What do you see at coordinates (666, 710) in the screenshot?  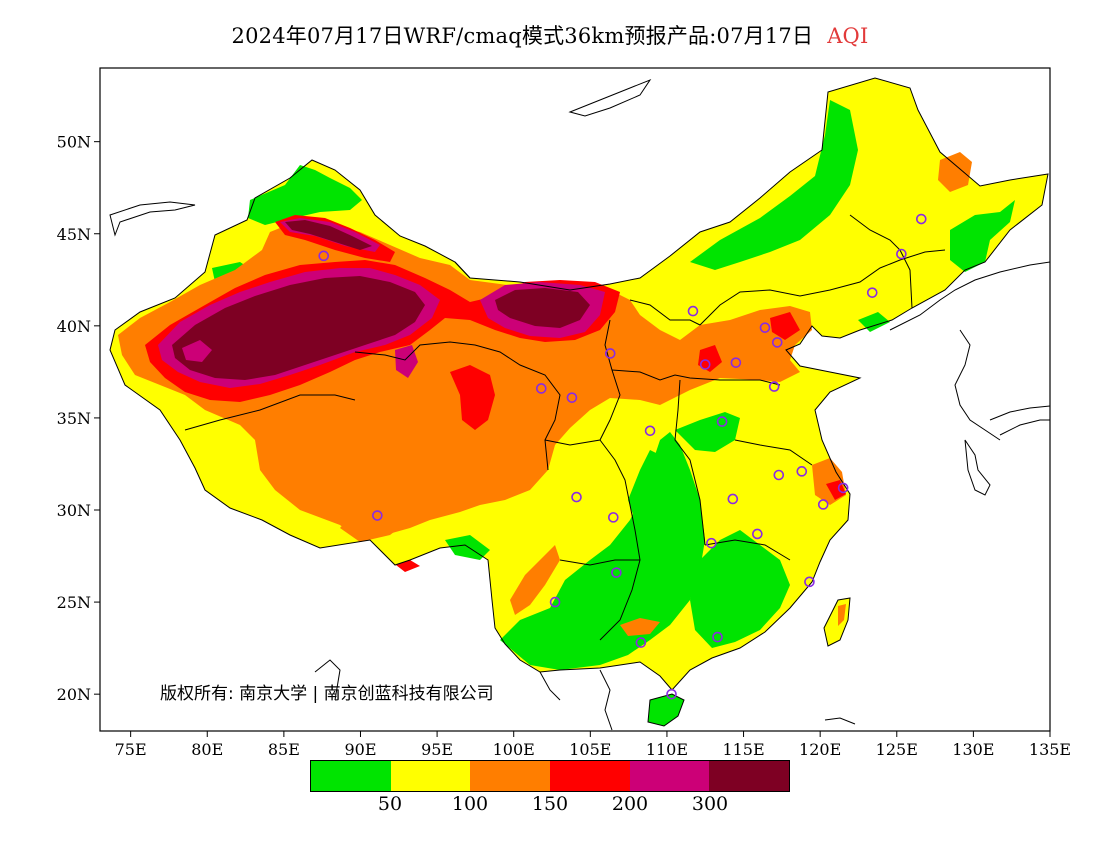 I see `aqi-region-hainan` at bounding box center [666, 710].